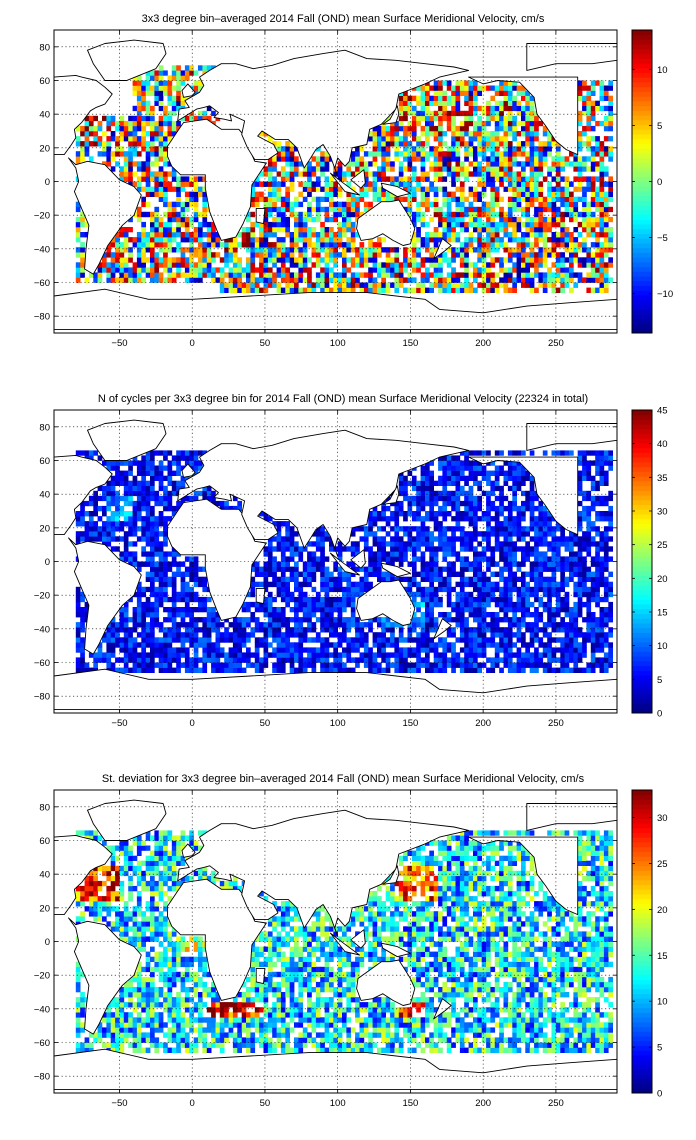  I want to click on colorbar-tick-label: −5, so click(662, 238).